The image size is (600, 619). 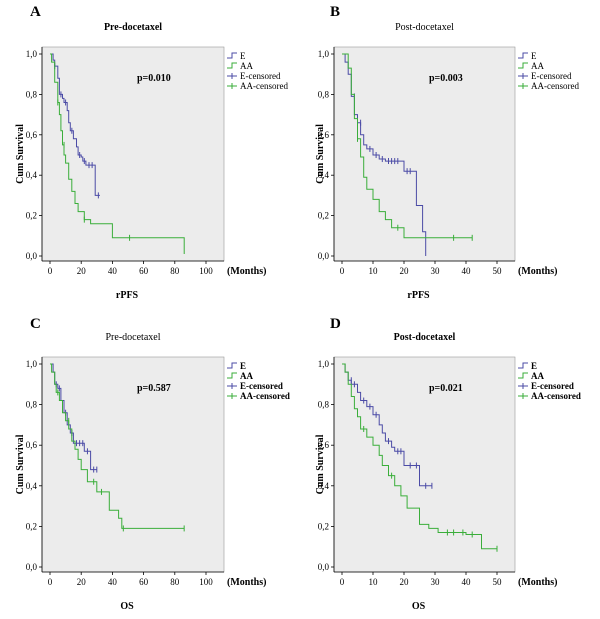 I want to click on p-value: p=0.003, so click(x=446, y=78).